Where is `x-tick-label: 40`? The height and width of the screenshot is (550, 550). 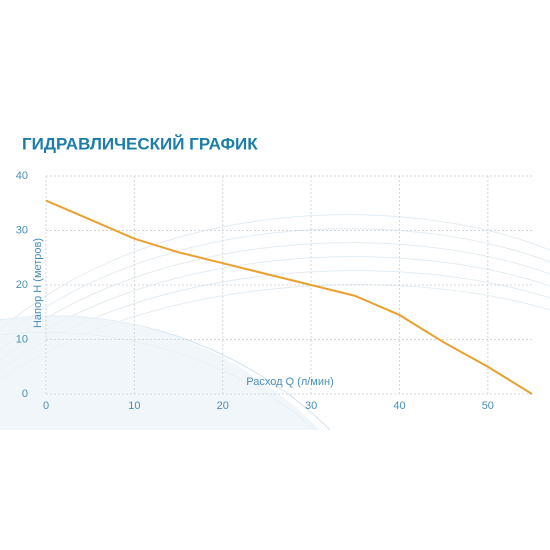
x-tick-label: 40 is located at coordinates (399, 406).